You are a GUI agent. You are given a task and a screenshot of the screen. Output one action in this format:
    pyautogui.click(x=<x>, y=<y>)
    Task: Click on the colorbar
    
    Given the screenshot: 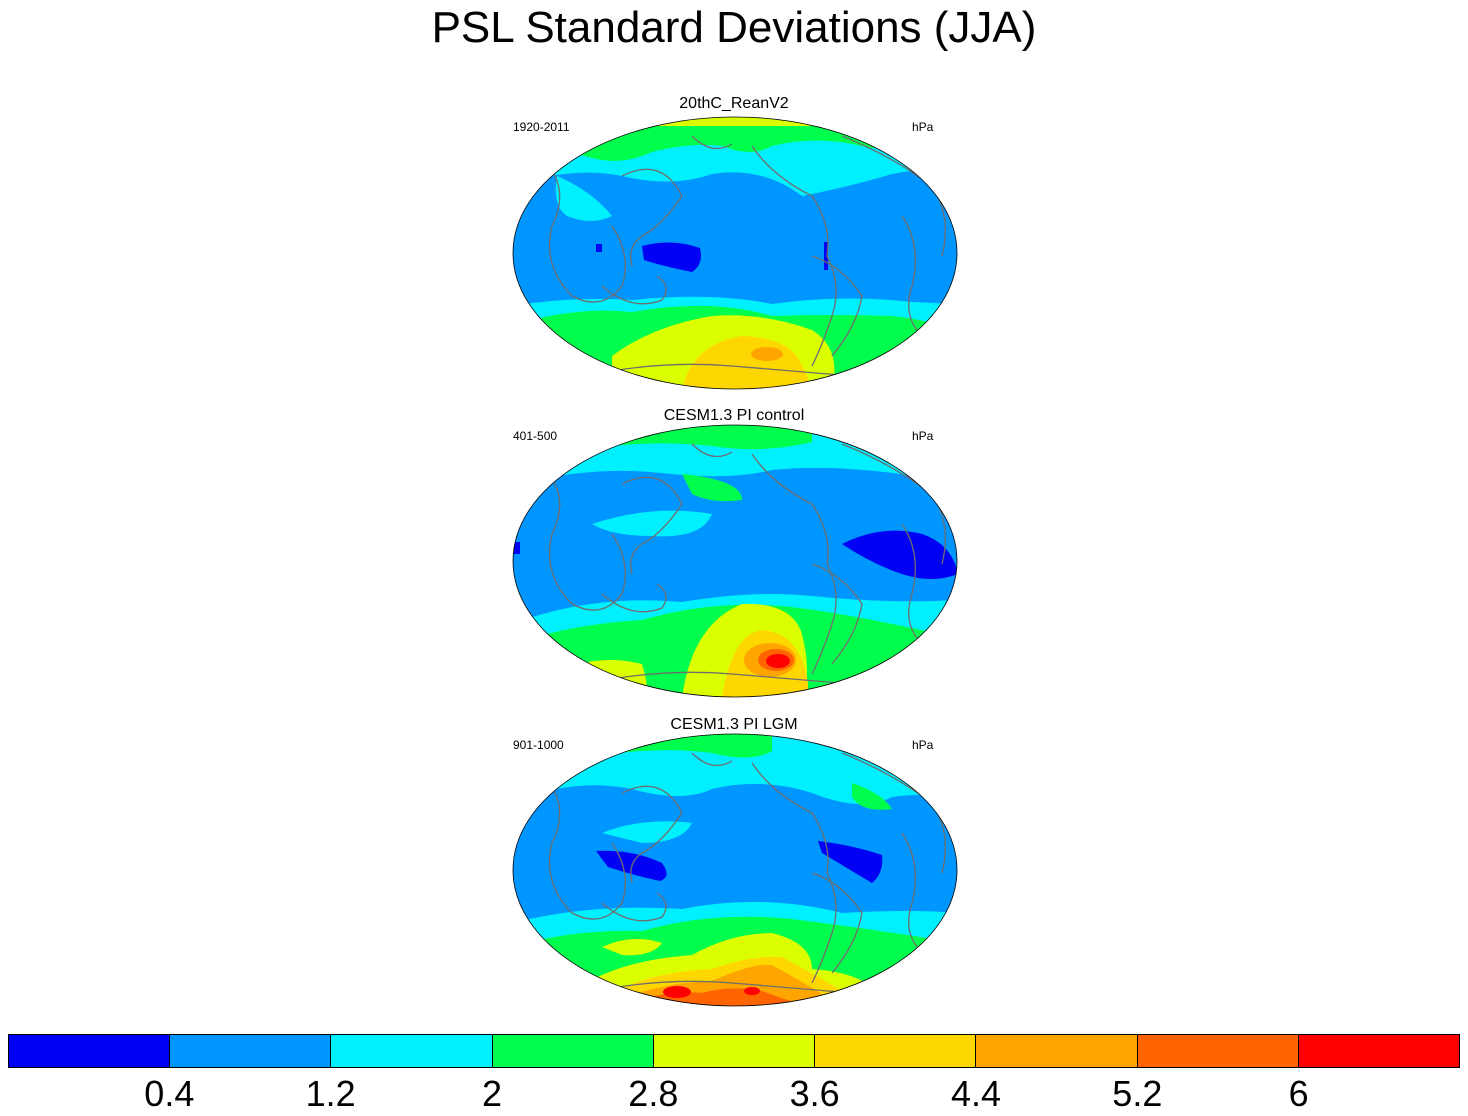 What is the action you would take?
    pyautogui.click(x=734, y=1051)
    